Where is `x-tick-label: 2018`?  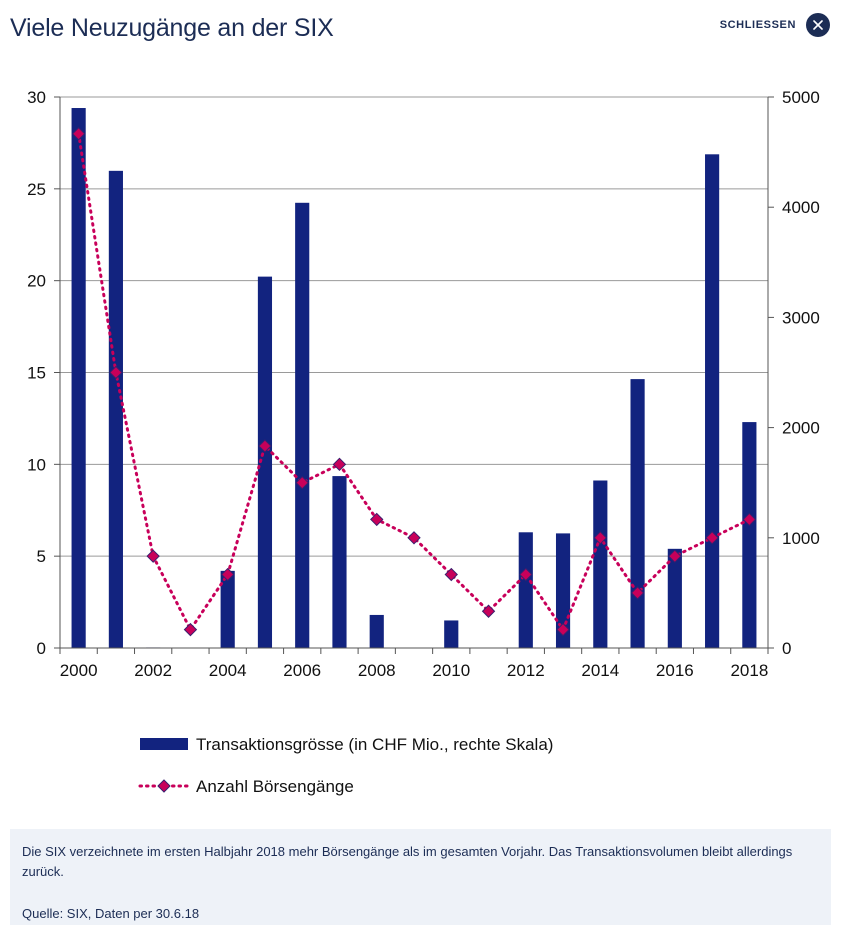 x-tick-label: 2018 is located at coordinates (749, 670).